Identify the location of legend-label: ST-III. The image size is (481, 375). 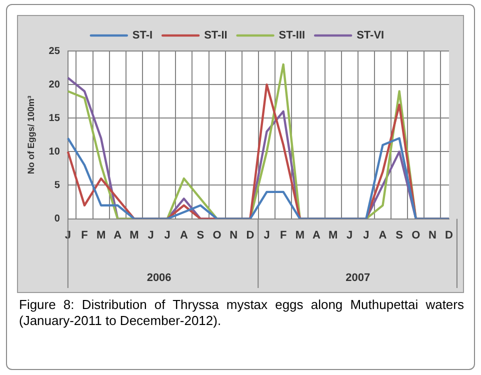
(292, 36).